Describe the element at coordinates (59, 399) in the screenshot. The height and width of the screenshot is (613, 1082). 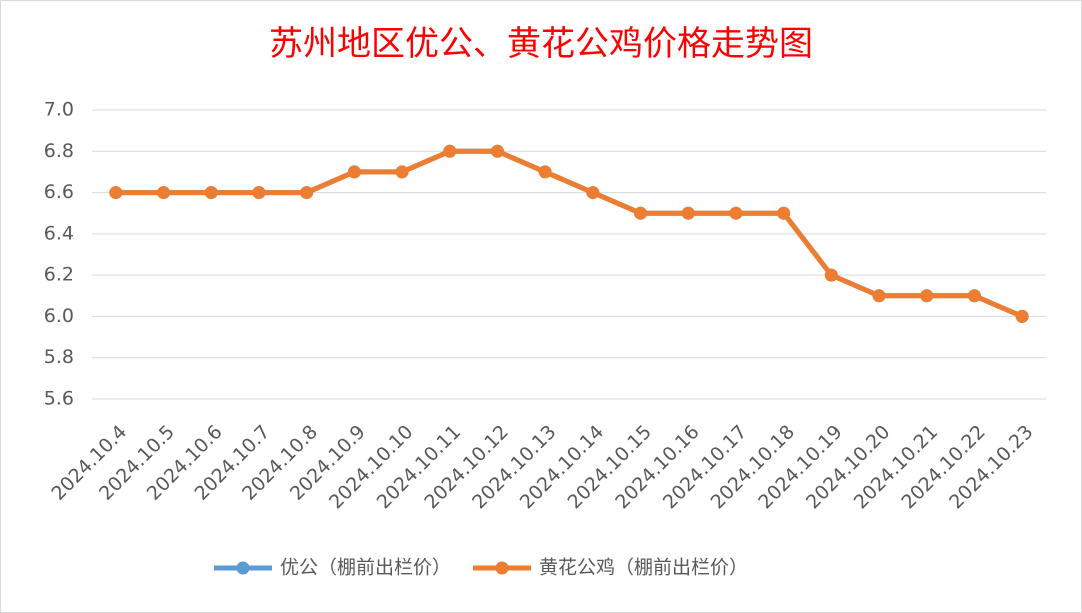
I see `y-tick-label: 5.6` at that location.